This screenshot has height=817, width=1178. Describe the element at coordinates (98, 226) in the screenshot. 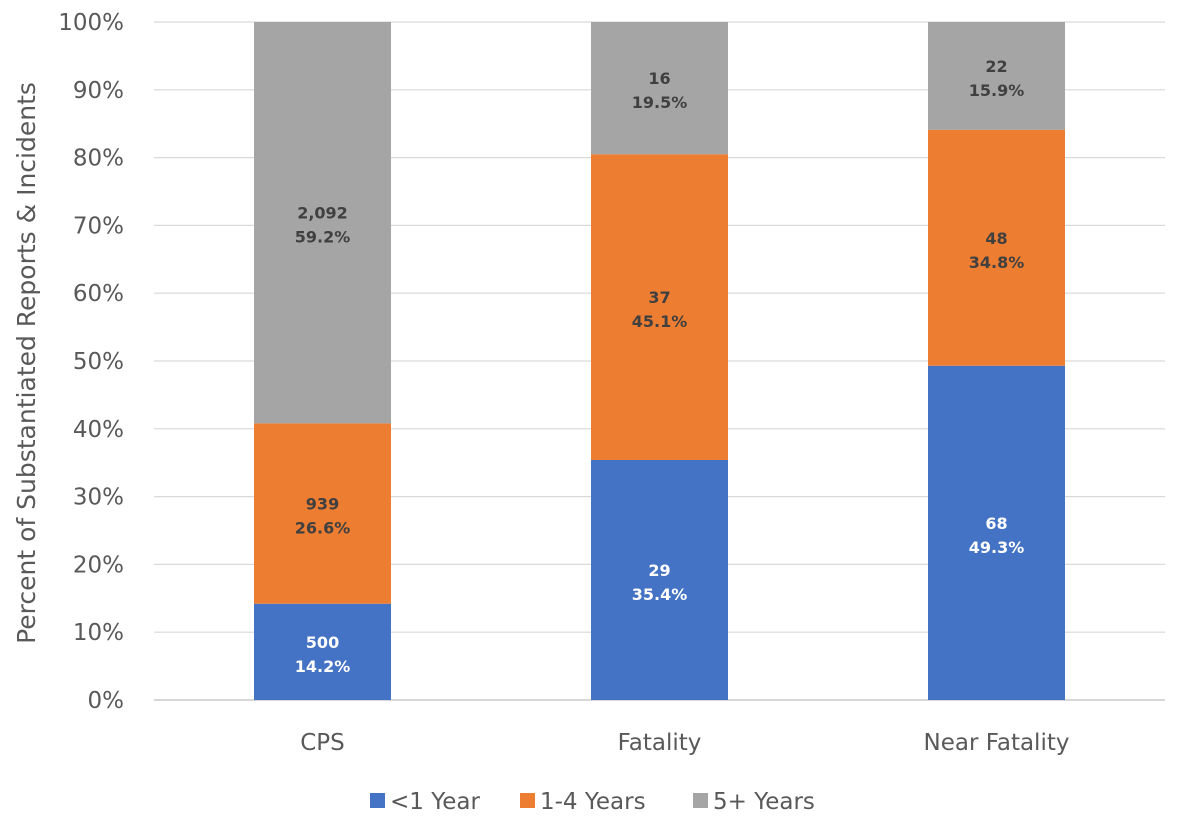

I see `y-tick-label: 70%` at that location.